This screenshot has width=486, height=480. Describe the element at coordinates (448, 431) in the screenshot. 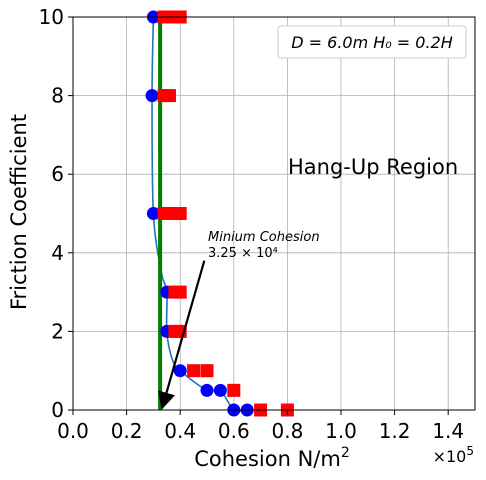

I see `x-tick-label: 1.4` at that location.